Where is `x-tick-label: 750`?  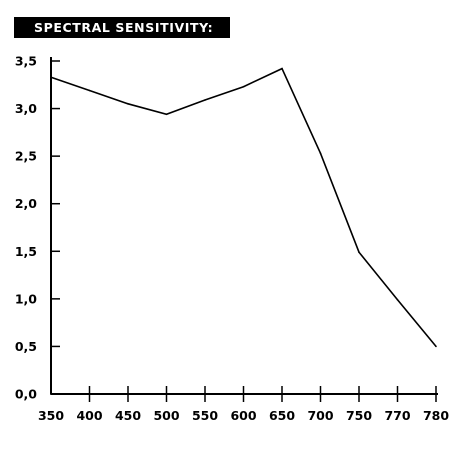
x-tick-label: 750 is located at coordinates (359, 415).